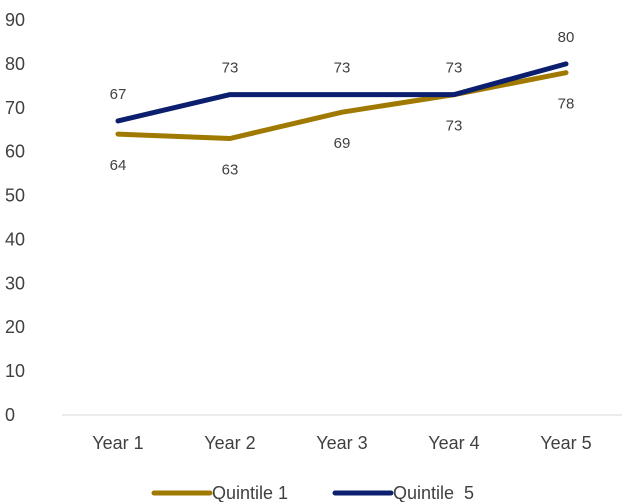 This screenshot has height=502, width=622. What do you see at coordinates (342, 143) in the screenshot?
I see `data-label: 69` at bounding box center [342, 143].